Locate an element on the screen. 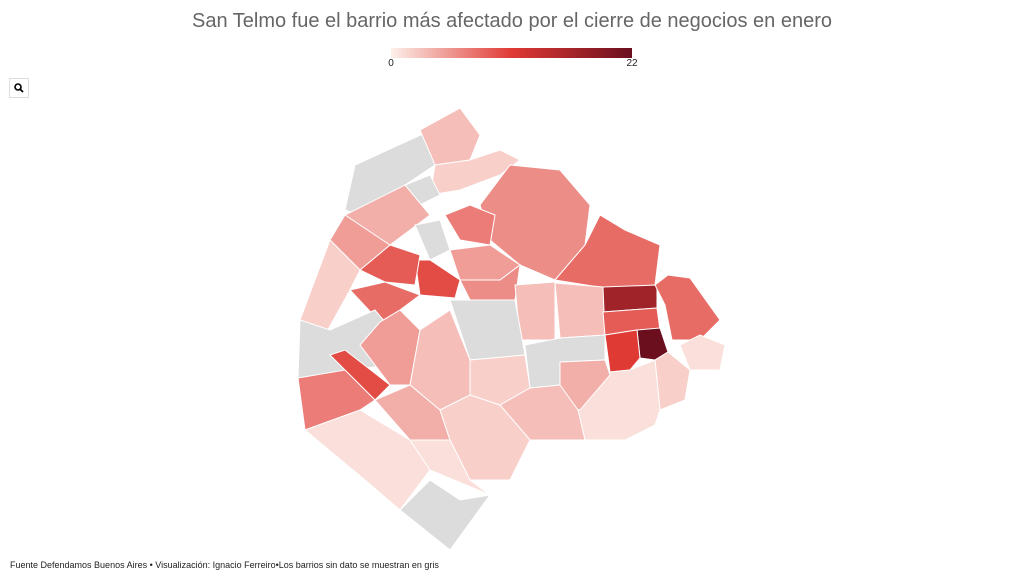 This screenshot has height=576, width=1024. legend-bar is located at coordinates (511, 53).